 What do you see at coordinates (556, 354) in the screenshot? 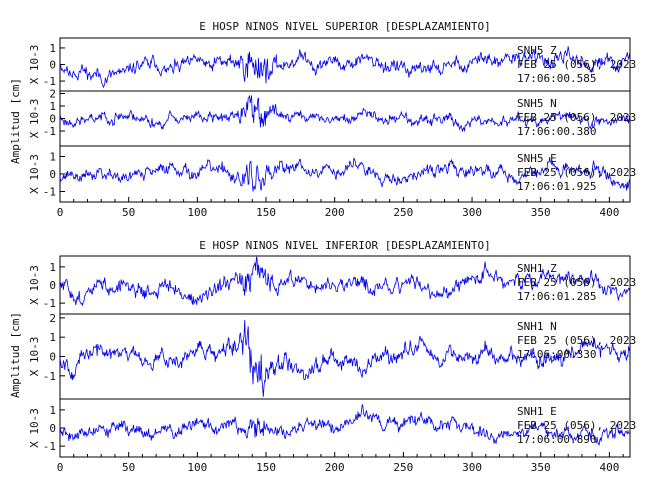
I see `time-label: 17:06:00.330` at bounding box center [556, 354].